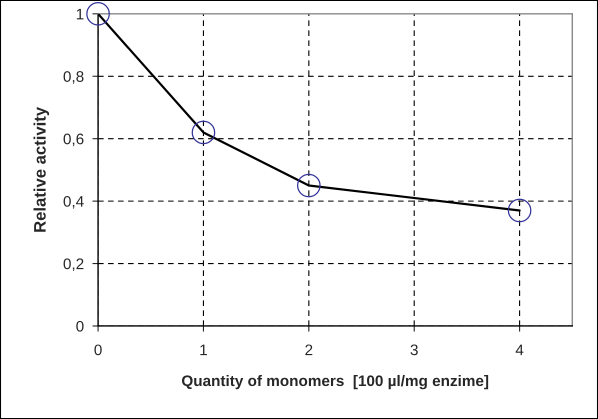  I want to click on y-tick-label: 0,2, so click(74, 265).